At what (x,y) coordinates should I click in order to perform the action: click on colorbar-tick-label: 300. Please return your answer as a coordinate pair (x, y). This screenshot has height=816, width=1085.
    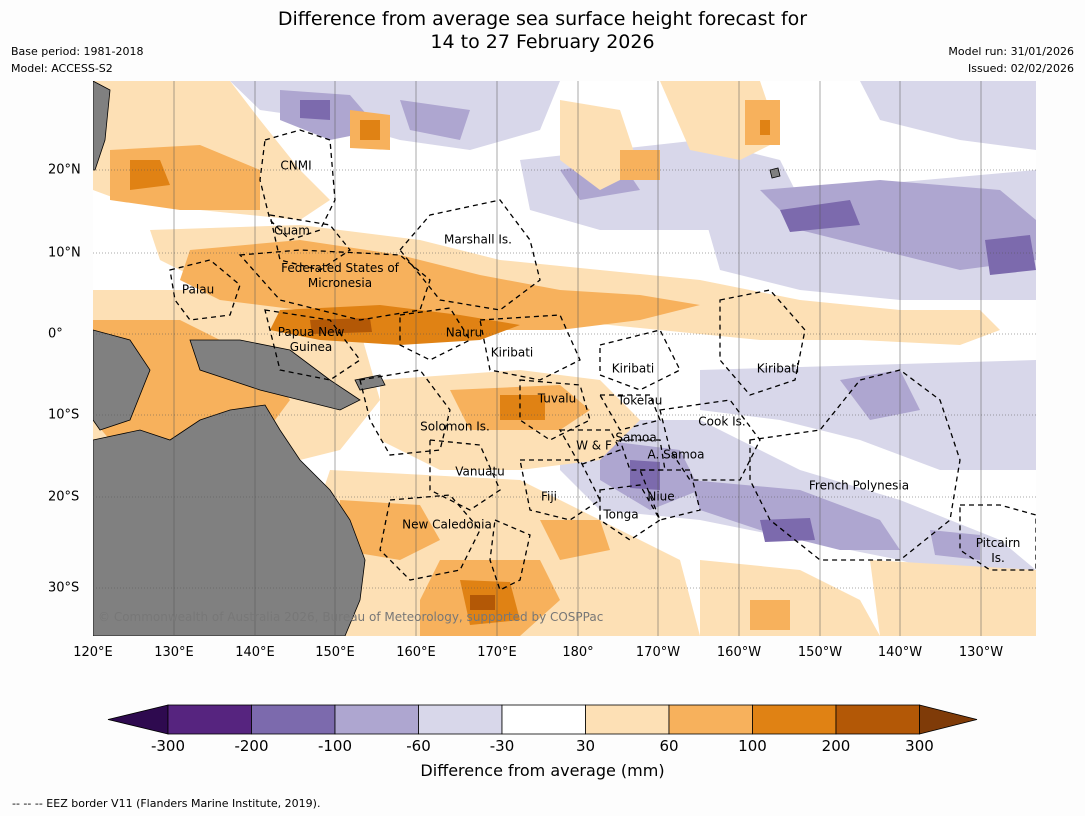
    Looking at the image, I should click on (919, 746).